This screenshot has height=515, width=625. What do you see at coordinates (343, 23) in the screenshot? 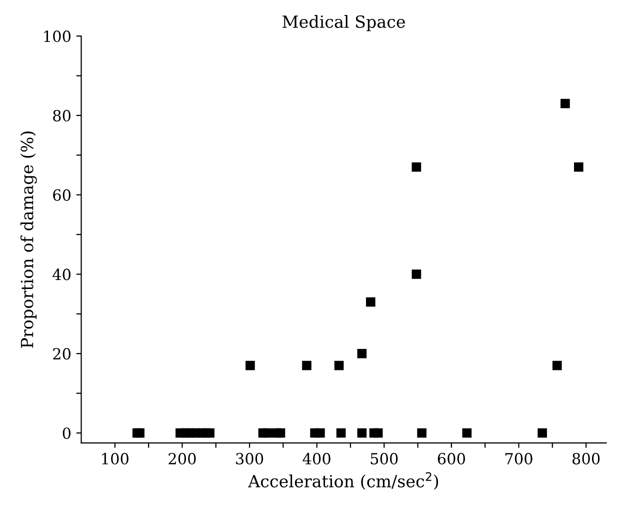
I see `chart-title: Medical Space` at bounding box center [343, 23].